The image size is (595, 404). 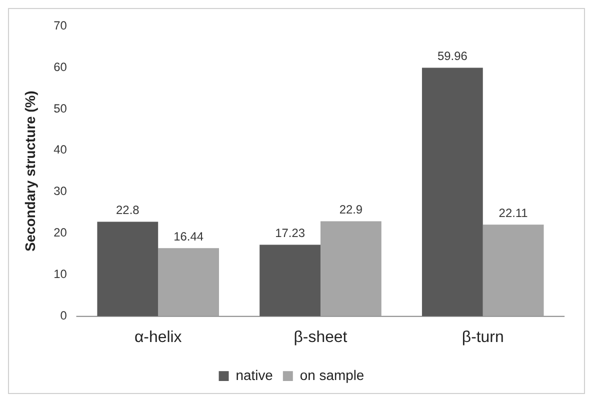 What do you see at coordinates (332, 374) in the screenshot?
I see `legend-label: on sample` at bounding box center [332, 374].